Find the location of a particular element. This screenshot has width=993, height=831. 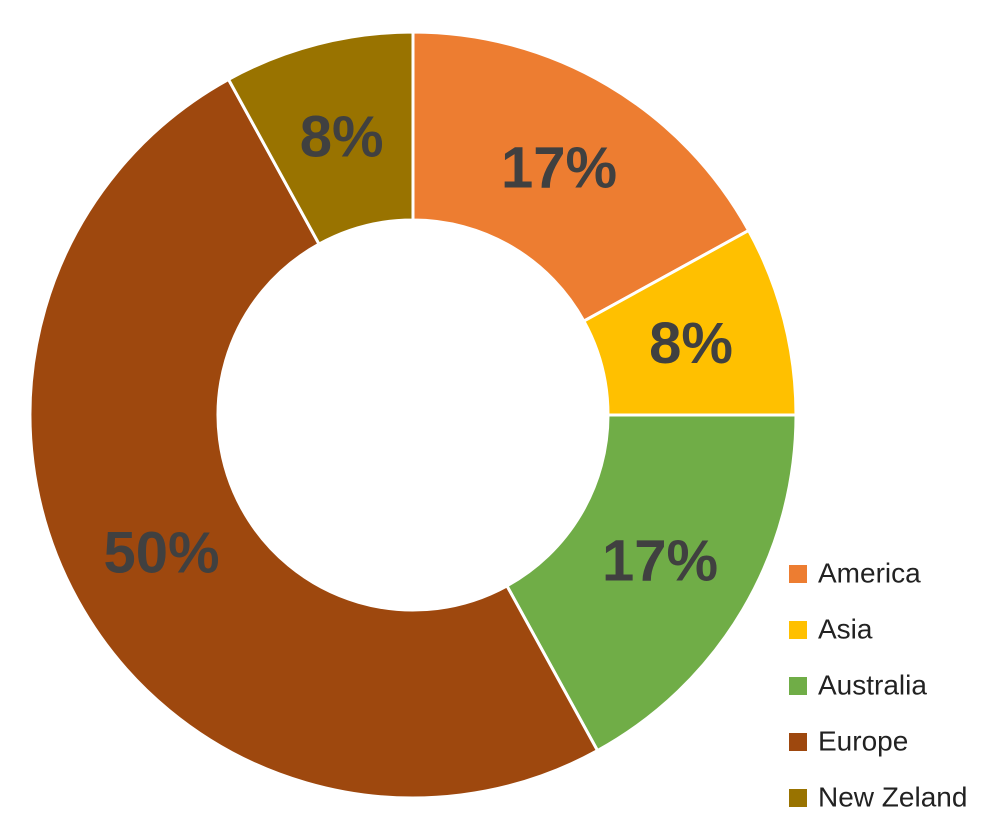

legend-label: New Zeland is located at coordinates (892, 796).